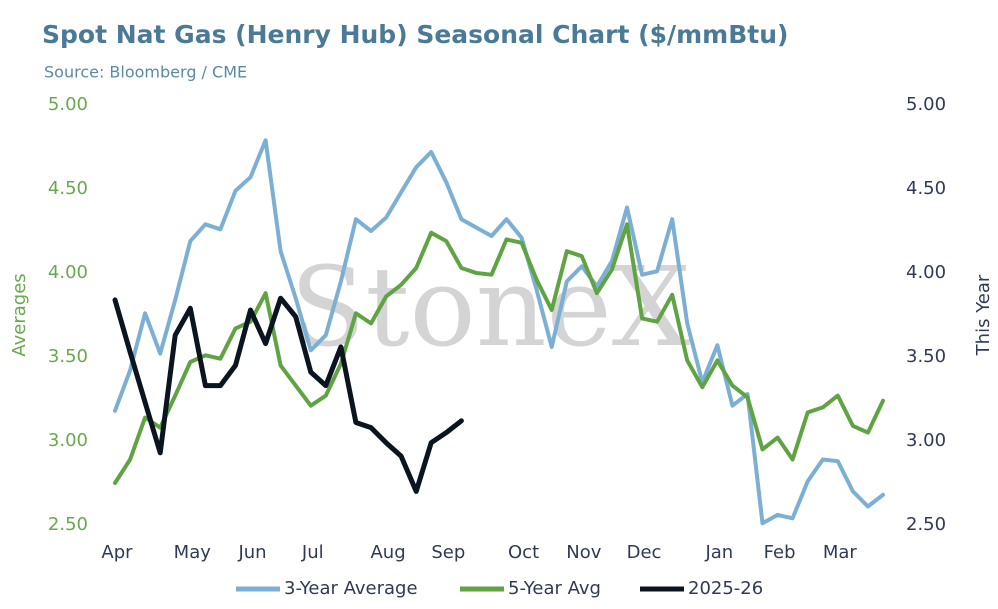 This screenshot has height=609, width=998. I want to click on x-tick-label: Jun, so click(251, 552).